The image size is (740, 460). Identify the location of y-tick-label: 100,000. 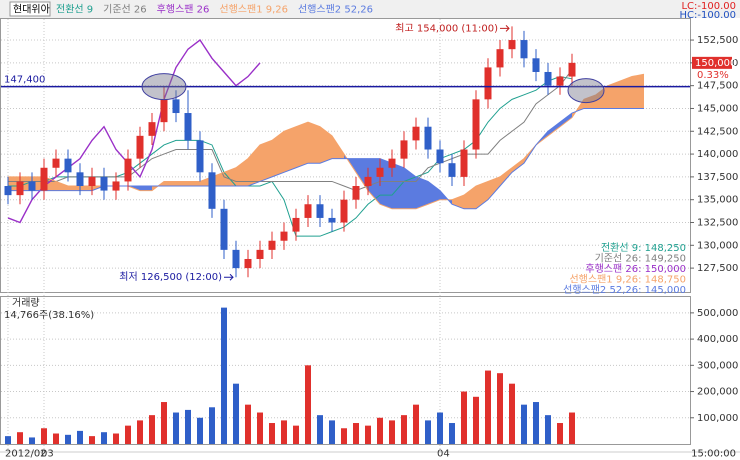
(717, 418).